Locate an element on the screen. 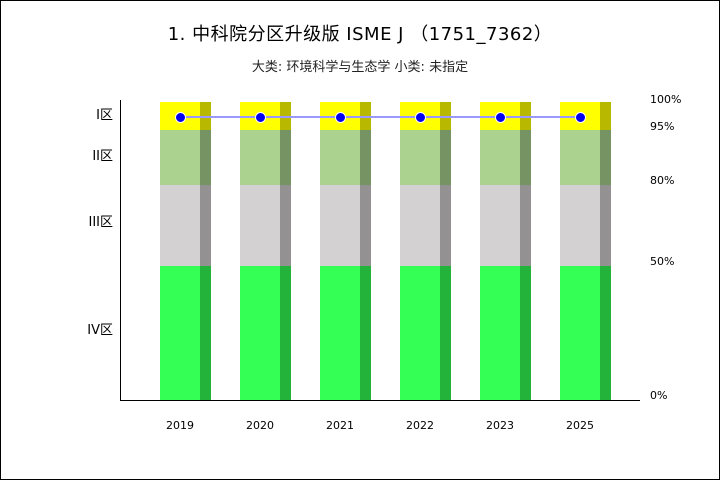 Image resolution: width=720 pixels, height=480 pixels. year-label: 2022 is located at coordinates (420, 425).